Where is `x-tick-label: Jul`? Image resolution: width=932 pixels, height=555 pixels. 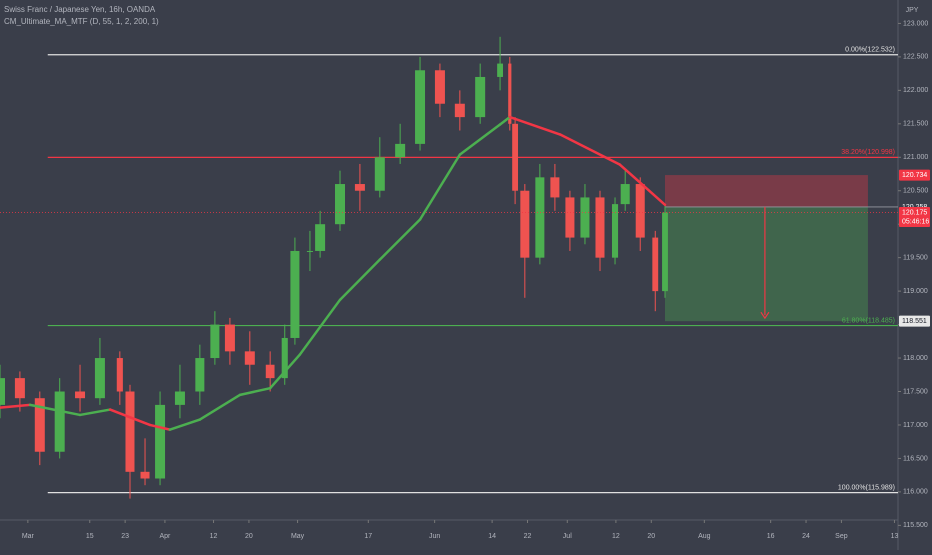
x-tick-label: Jul is located at coordinates (567, 536).